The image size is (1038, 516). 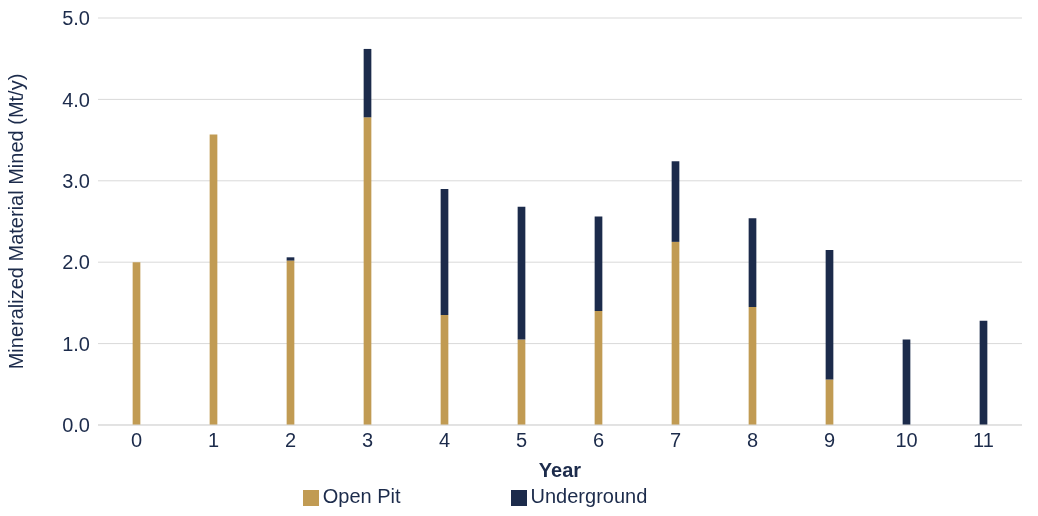 I want to click on x-tick-label: 5, so click(x=521, y=440).